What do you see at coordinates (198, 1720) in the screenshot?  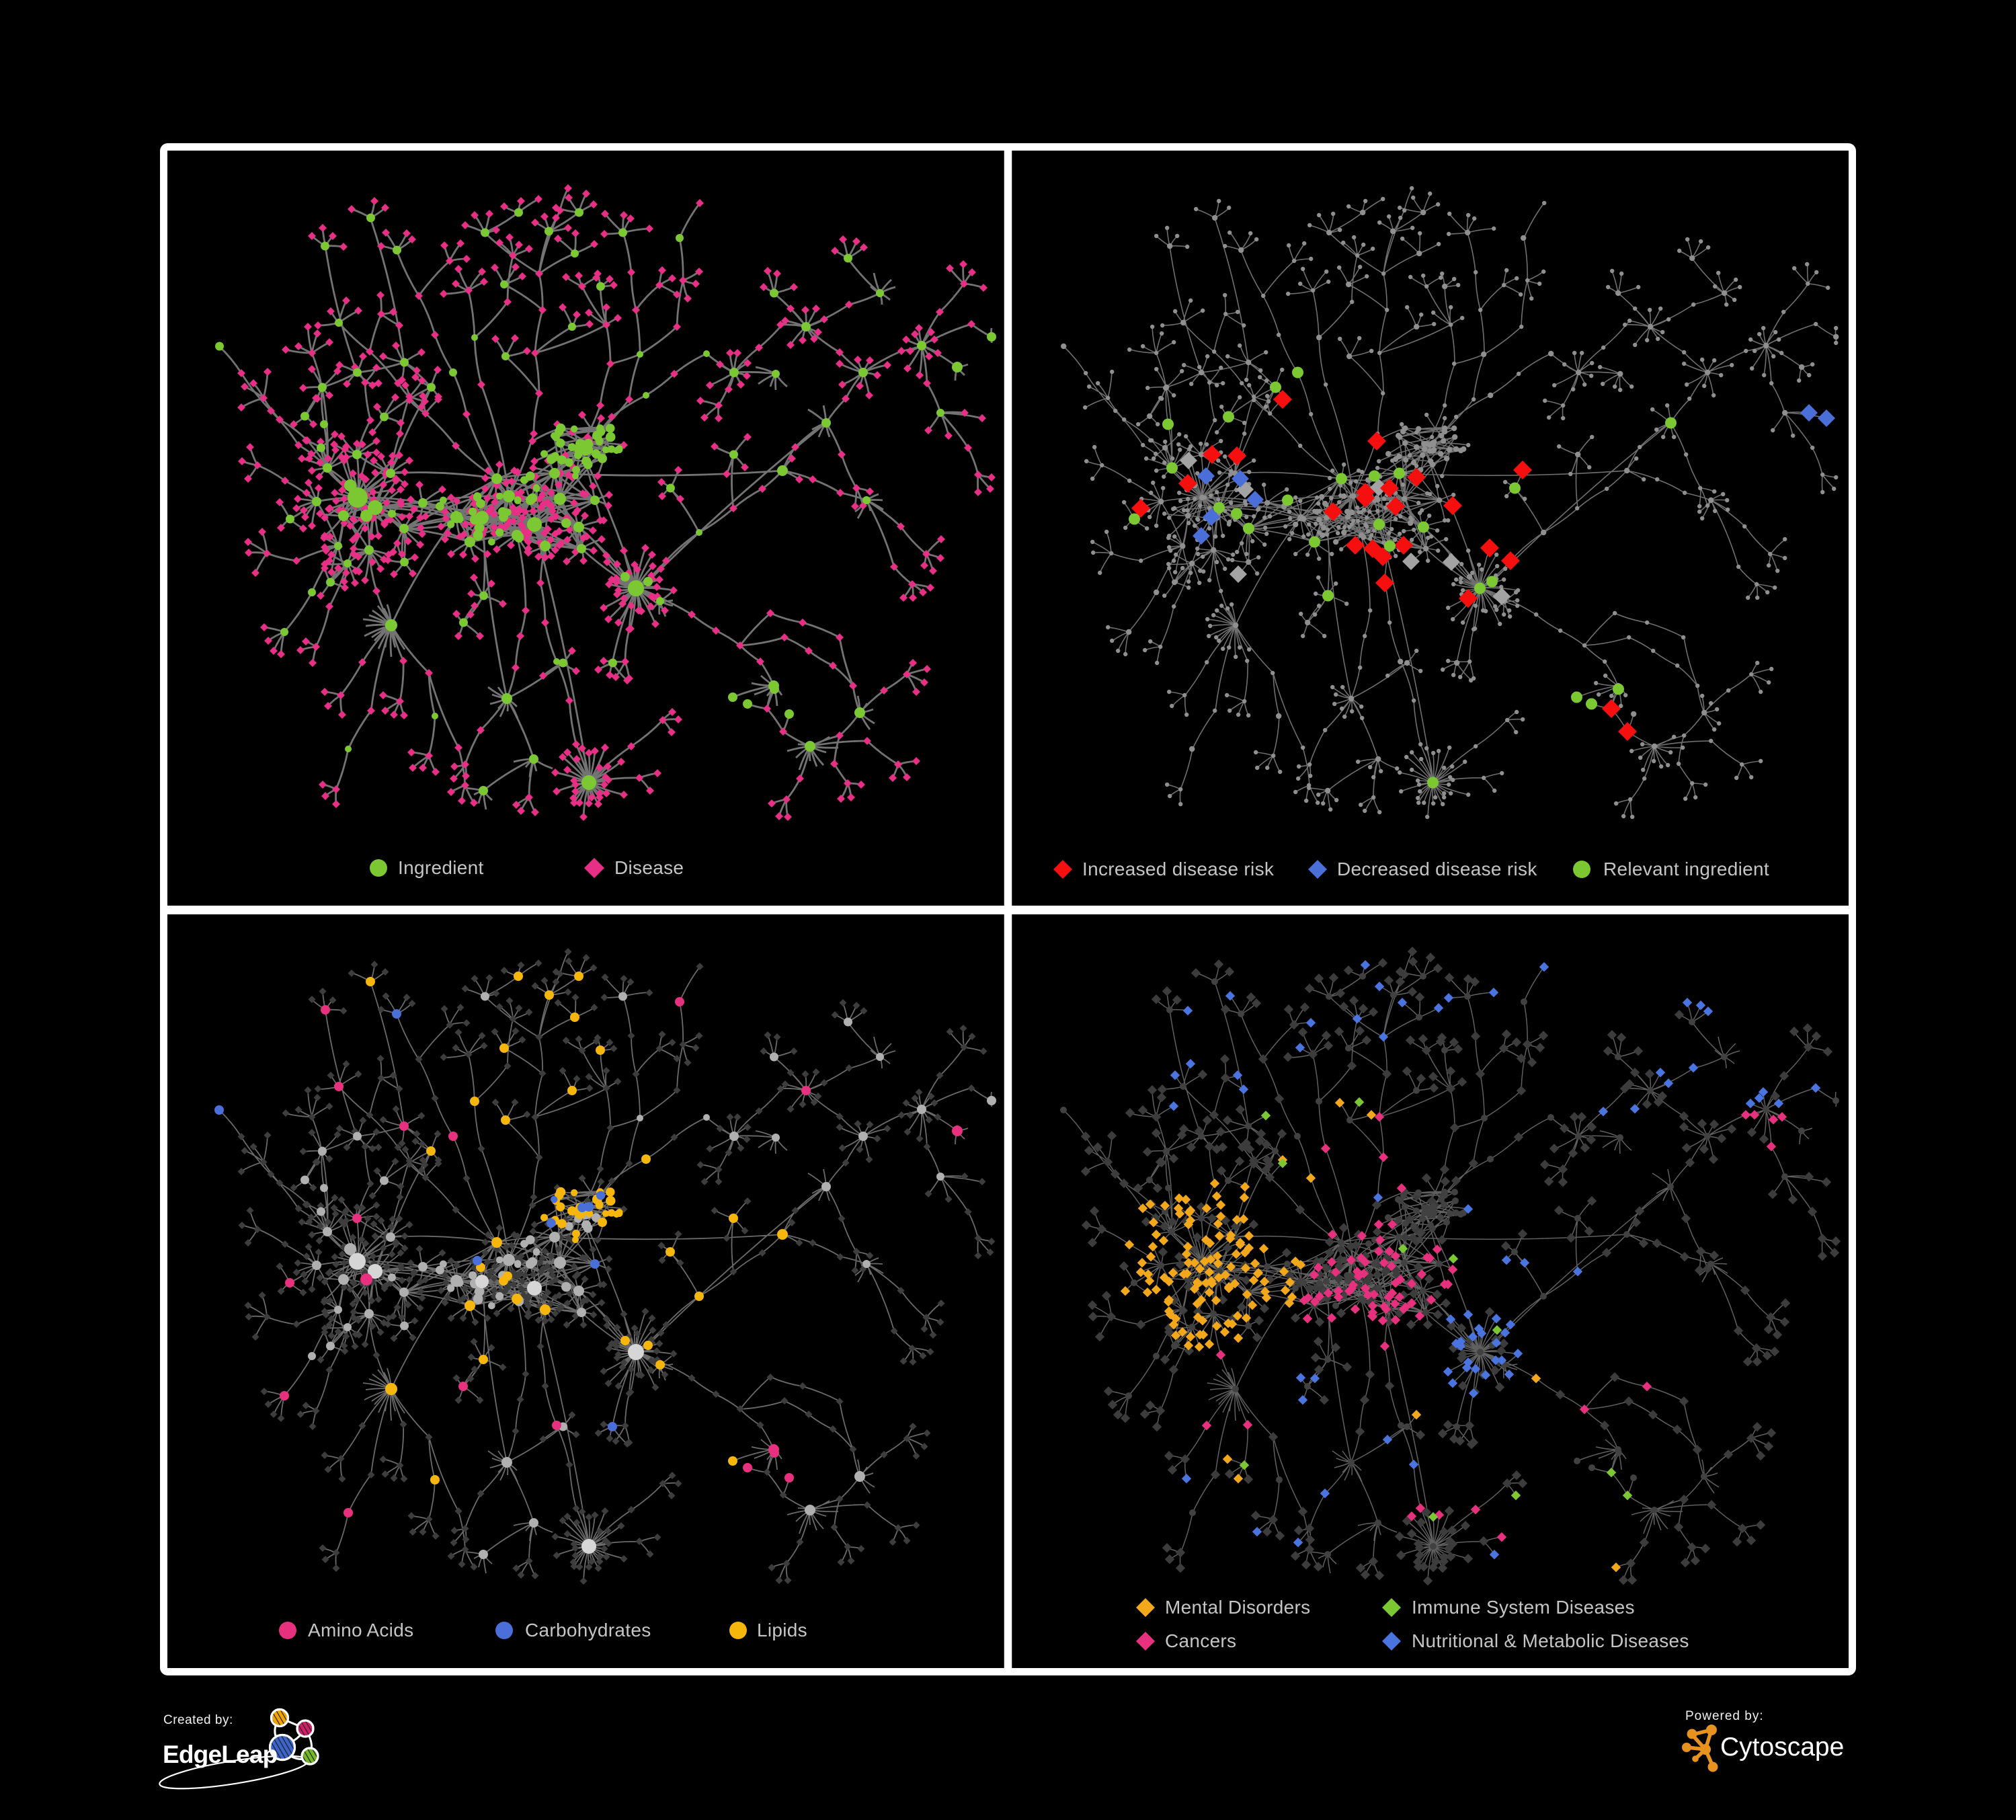 I see `svg-text: Created by:` at bounding box center [198, 1720].